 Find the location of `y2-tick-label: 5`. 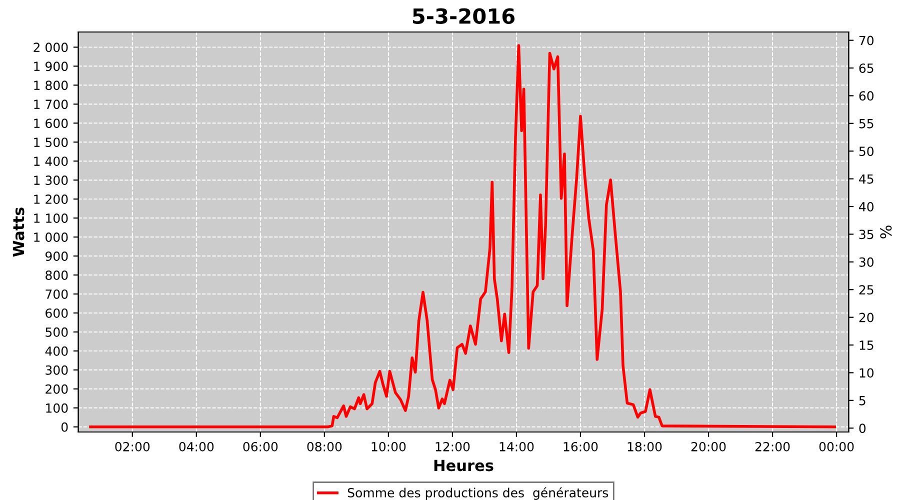

y2-tick-label: 5 is located at coordinates (862, 401).